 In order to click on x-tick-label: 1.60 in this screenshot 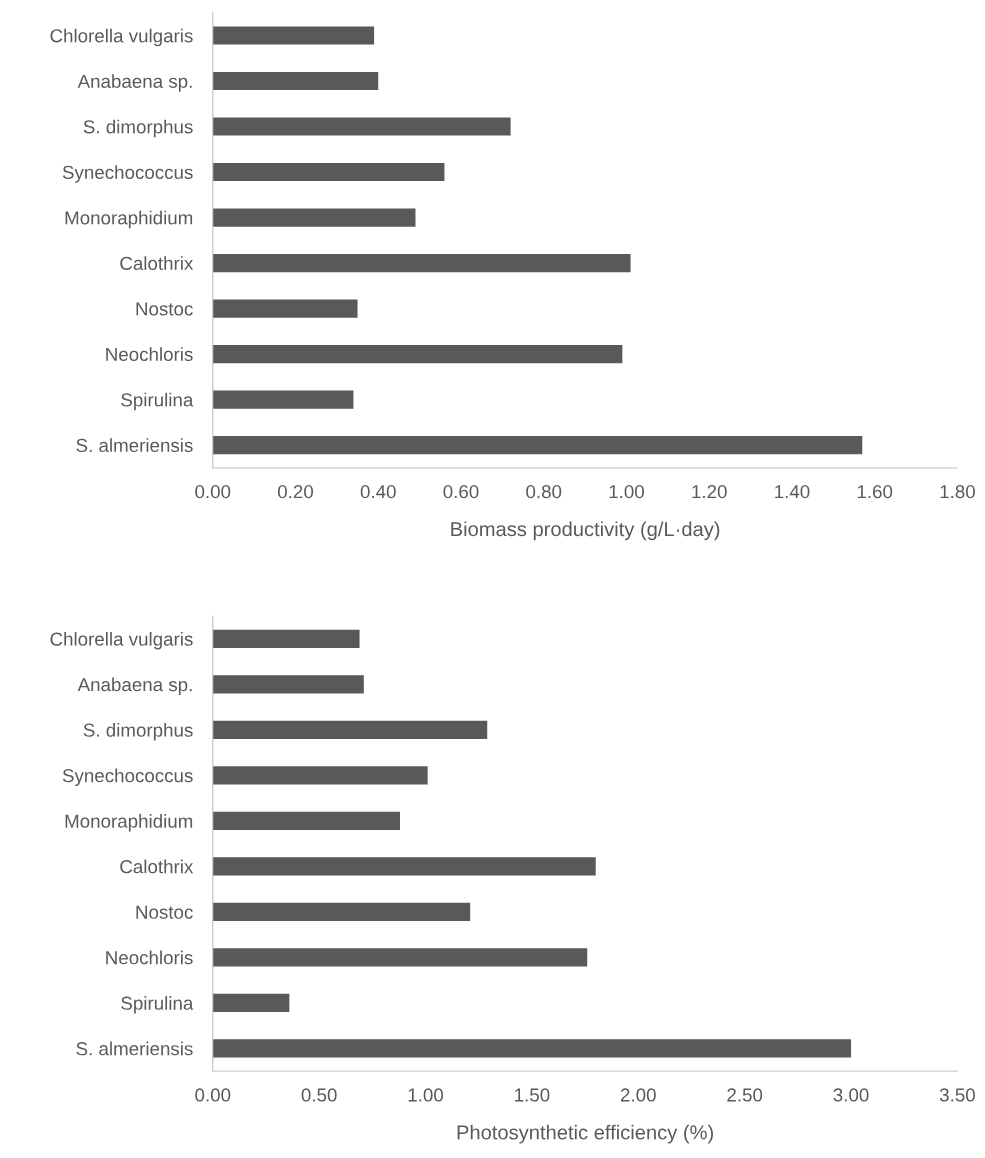, I will do `click(875, 491)`.